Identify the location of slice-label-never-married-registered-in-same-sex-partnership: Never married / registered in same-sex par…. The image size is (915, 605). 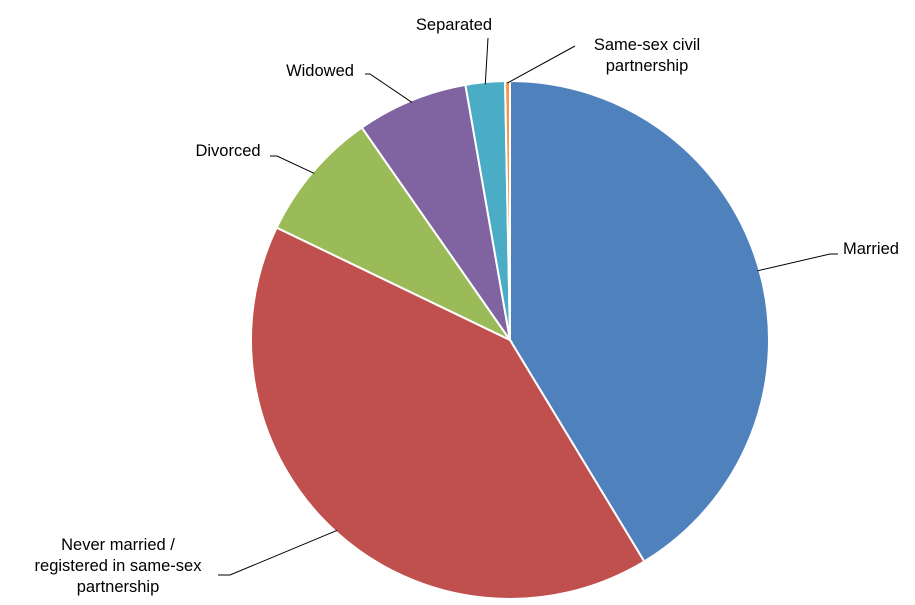
(119, 566).